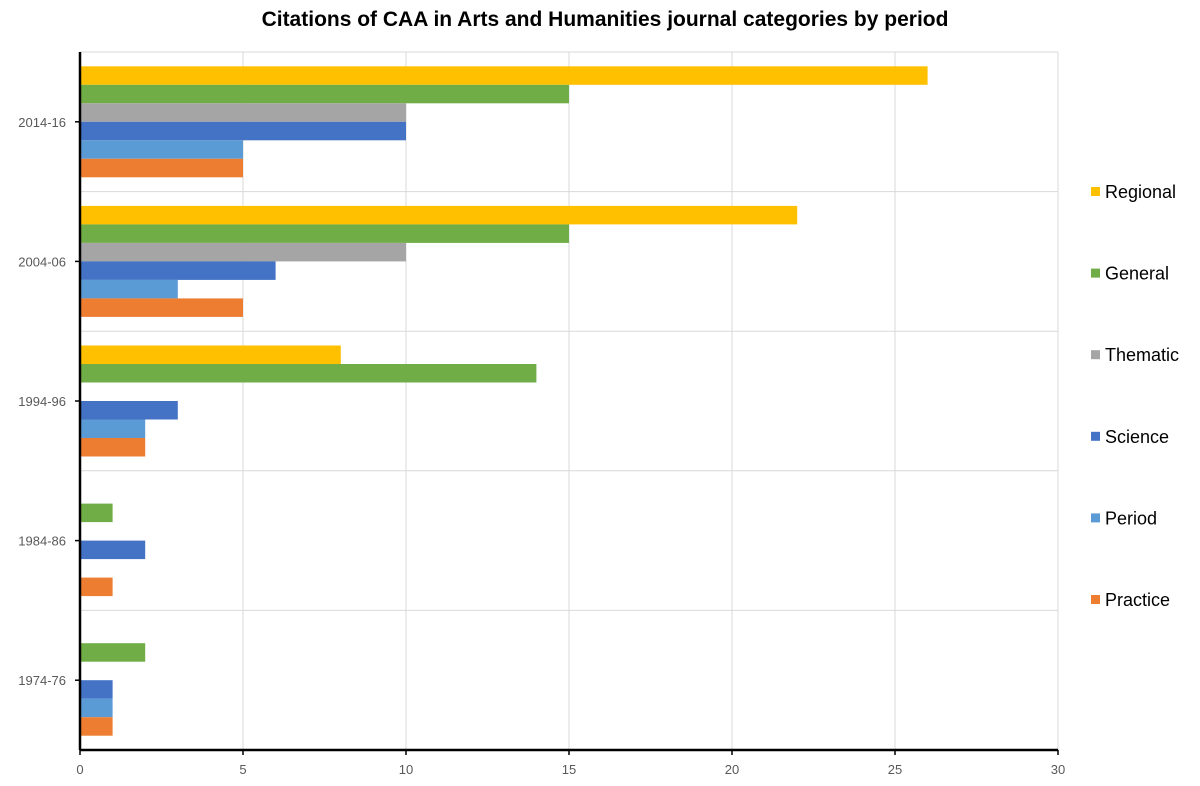  Describe the element at coordinates (1131, 518) in the screenshot. I see `legend-label-period: Period` at that location.